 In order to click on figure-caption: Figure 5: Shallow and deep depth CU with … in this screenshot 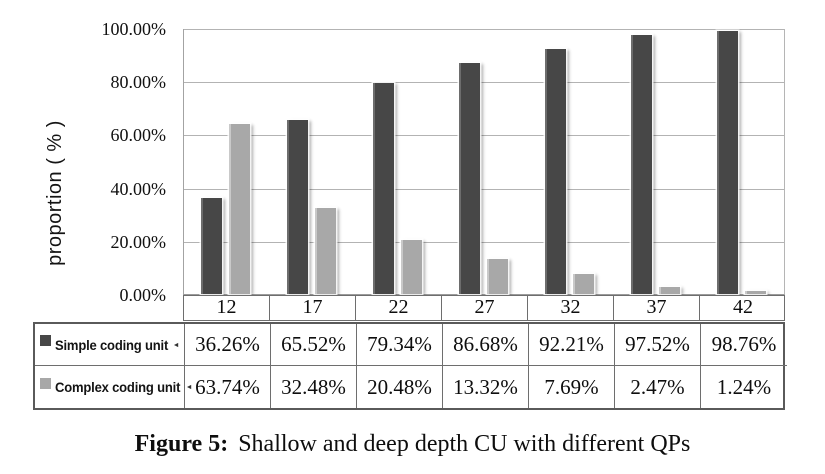, I will do `click(412, 444)`.